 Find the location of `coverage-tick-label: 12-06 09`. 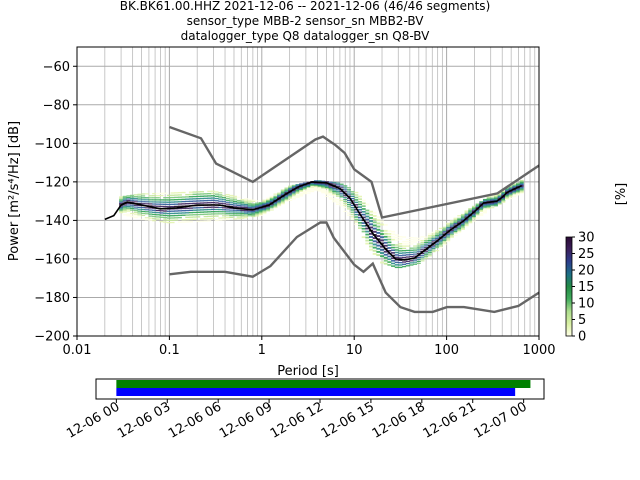

coverage-tick-label: 12-06 09 is located at coordinates (246, 420).